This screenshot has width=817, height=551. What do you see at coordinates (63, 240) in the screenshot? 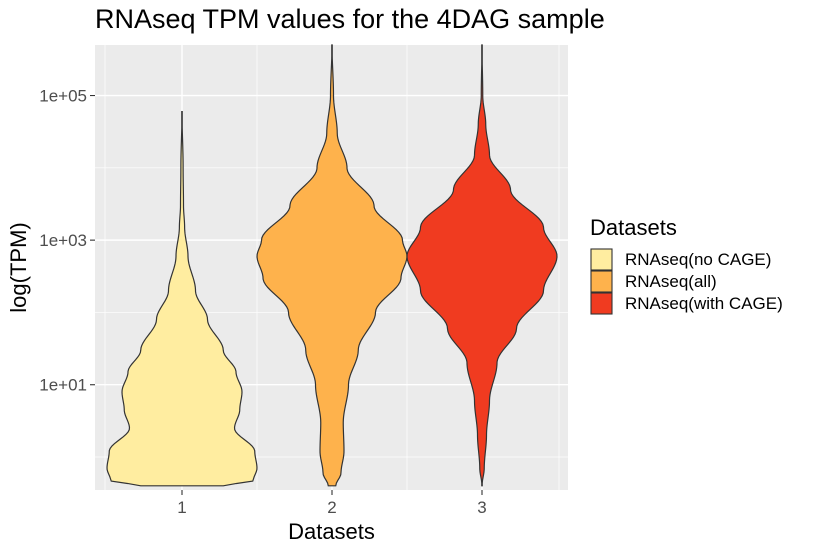
I see `y-tick-label: 1e+03` at bounding box center [63, 240].